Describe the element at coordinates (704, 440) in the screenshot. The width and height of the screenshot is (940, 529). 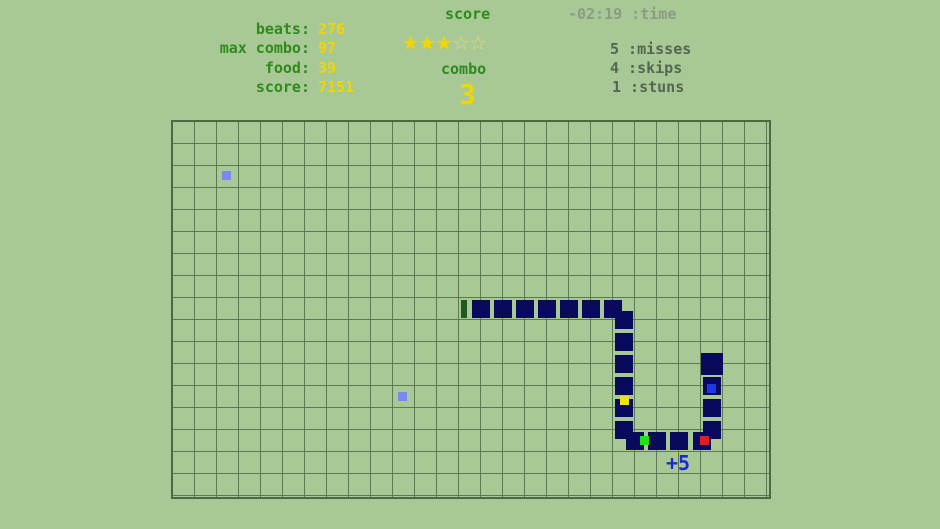
I see `beat-marker-red` at that location.